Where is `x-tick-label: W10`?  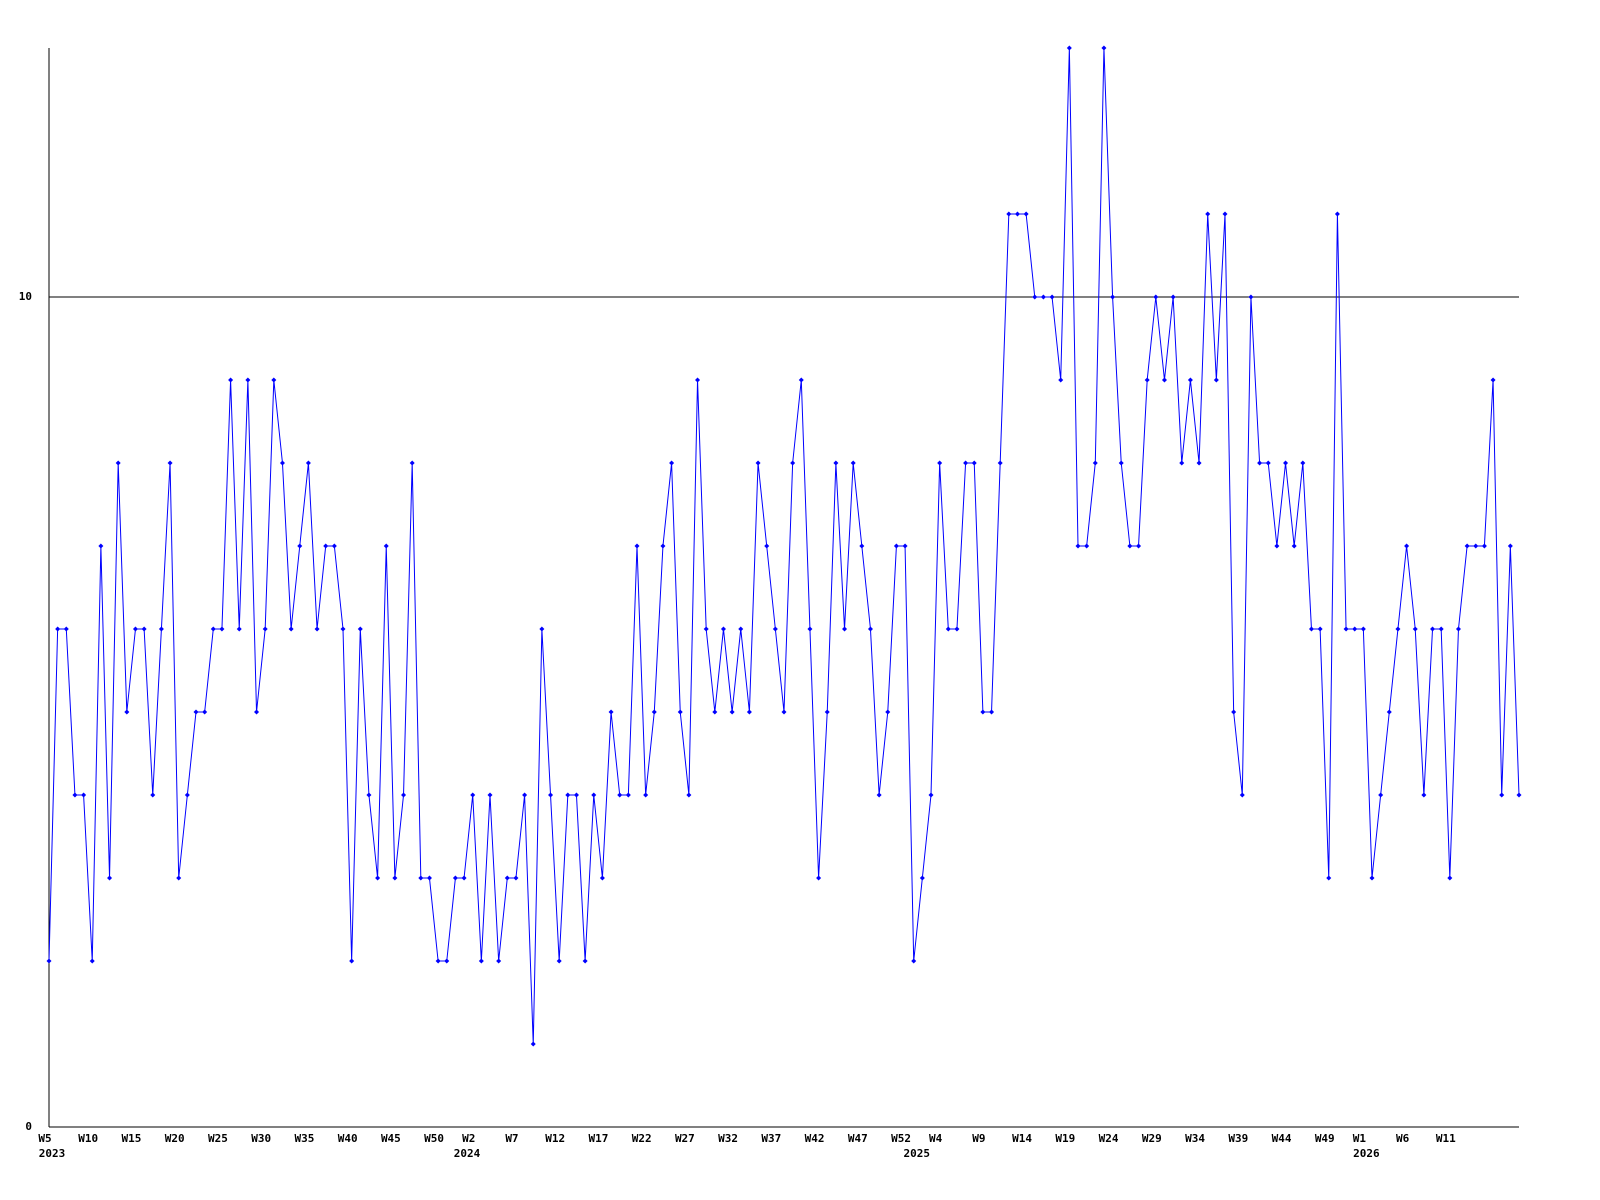
x-tick-label: W10 is located at coordinates (88, 1138).